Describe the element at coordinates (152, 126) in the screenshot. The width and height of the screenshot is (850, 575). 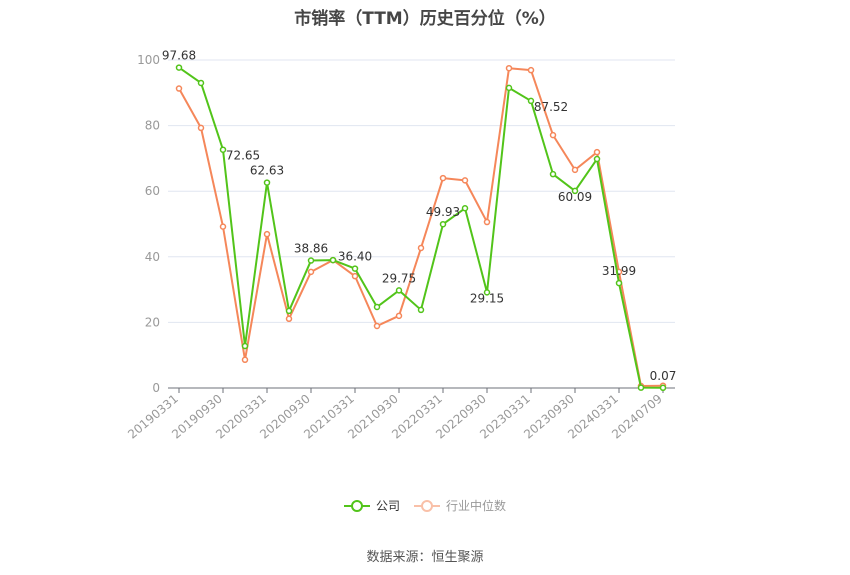
I see `y-tick-label: 80` at that location.